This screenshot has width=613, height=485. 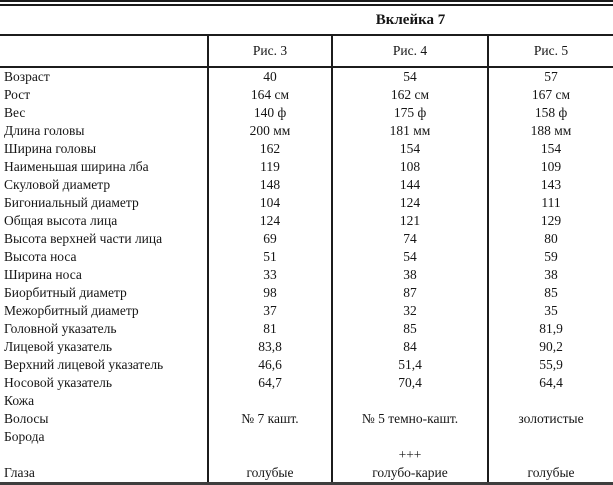 What do you see at coordinates (83, 239) in the screenshot?
I see `row-label: Высота верхней части лица` at bounding box center [83, 239].